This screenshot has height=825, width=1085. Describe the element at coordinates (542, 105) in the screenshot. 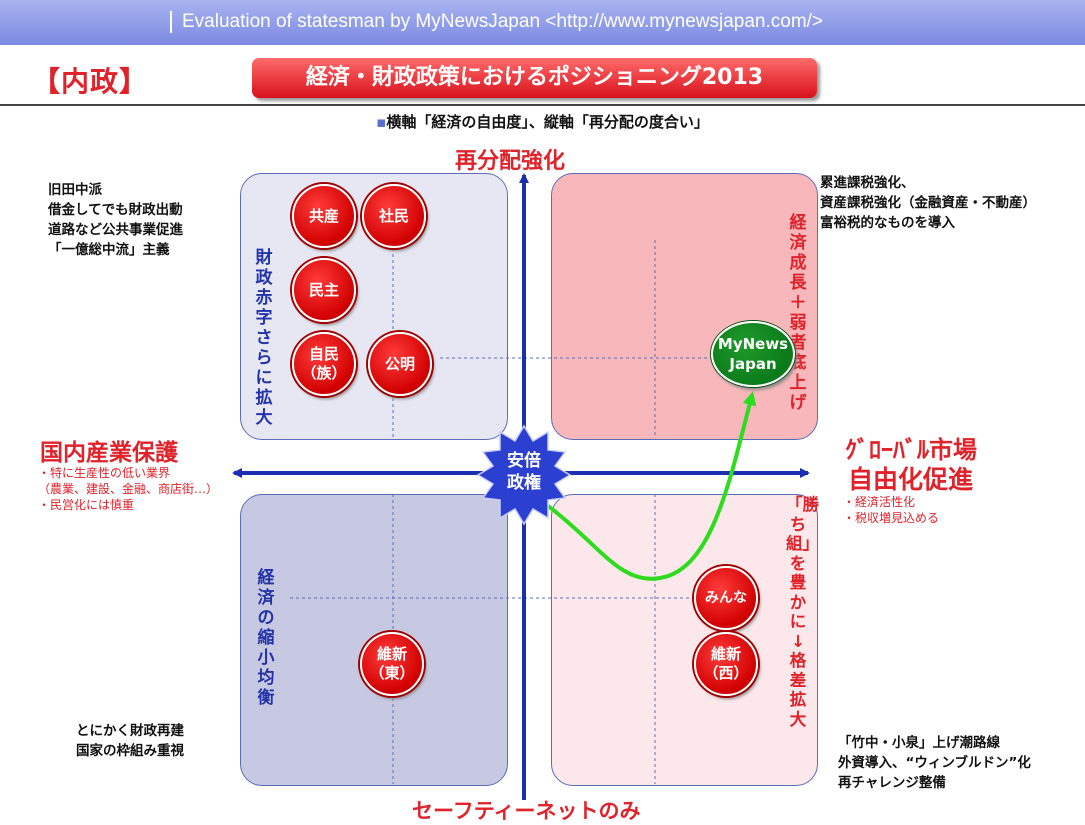

I see `divider` at that location.